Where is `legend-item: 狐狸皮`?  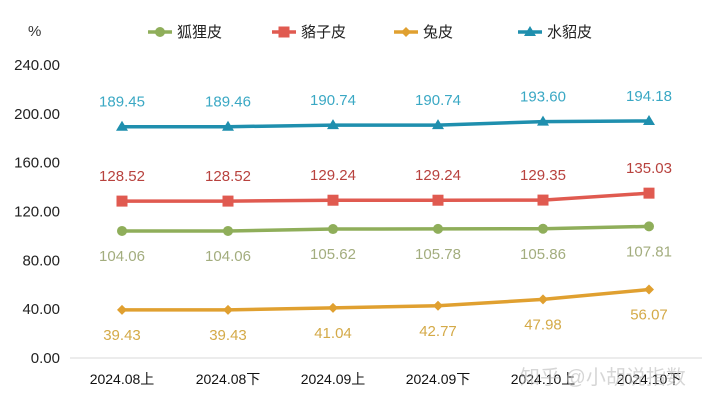
legend-item: 狐狸皮 is located at coordinates (185, 32).